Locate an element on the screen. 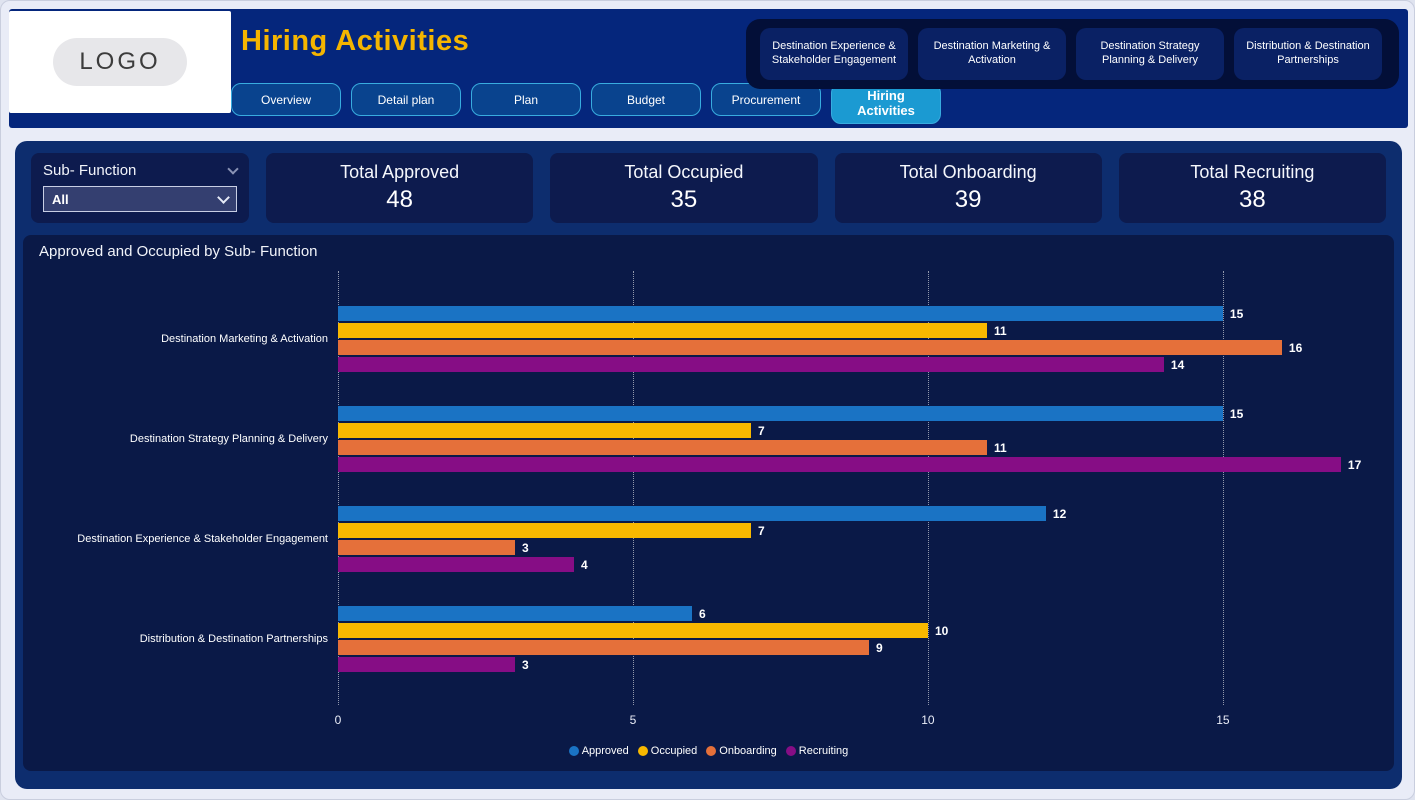 This screenshot has height=800, width=1415. kpi-total-onboarding: Total Onboarding 39 is located at coordinates (968, 188).